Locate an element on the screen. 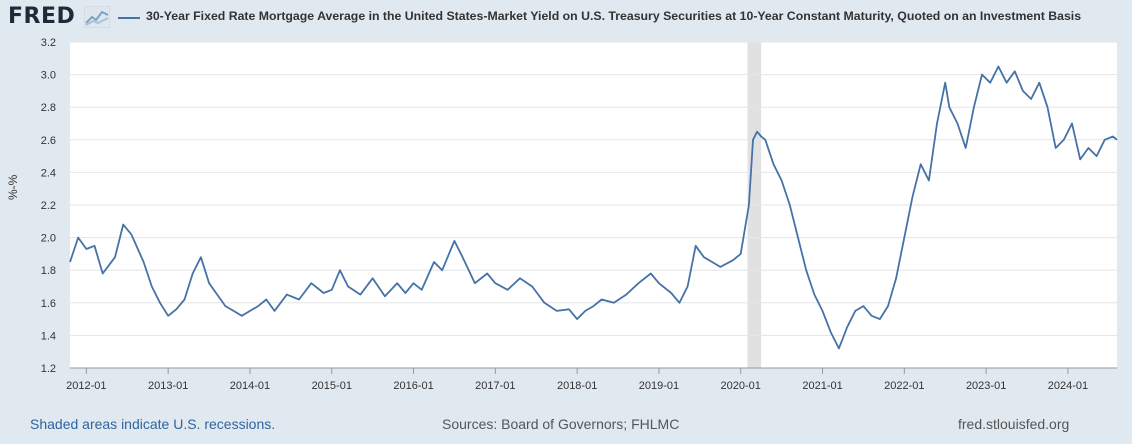 The width and height of the screenshot is (1132, 444). y-tick-label-0: 1.2 is located at coordinates (48, 369).